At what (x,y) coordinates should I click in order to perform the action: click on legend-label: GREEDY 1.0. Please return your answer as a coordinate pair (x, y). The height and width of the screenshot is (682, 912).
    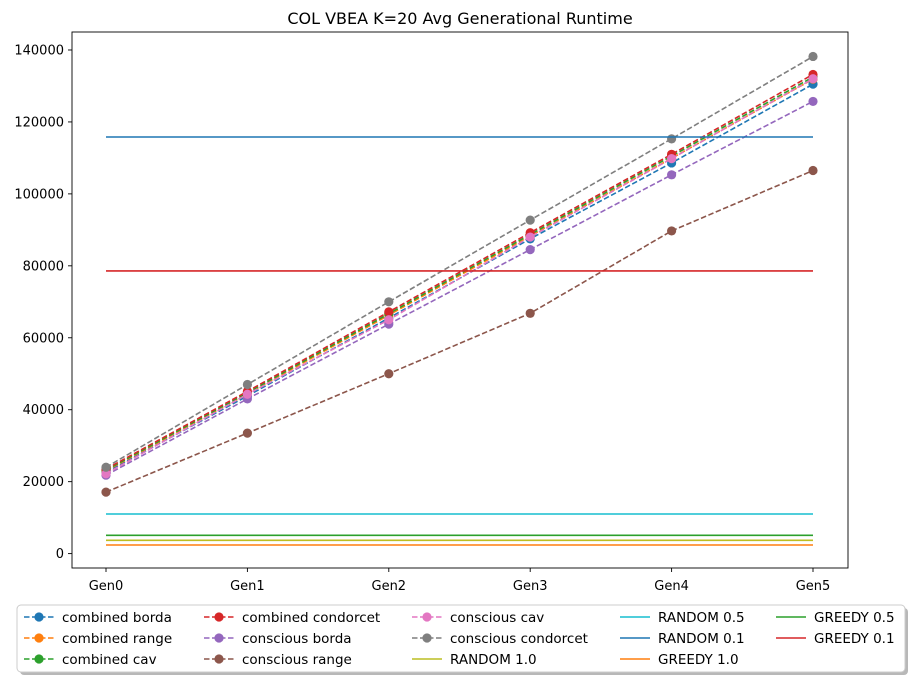
    Looking at the image, I should click on (698, 660).